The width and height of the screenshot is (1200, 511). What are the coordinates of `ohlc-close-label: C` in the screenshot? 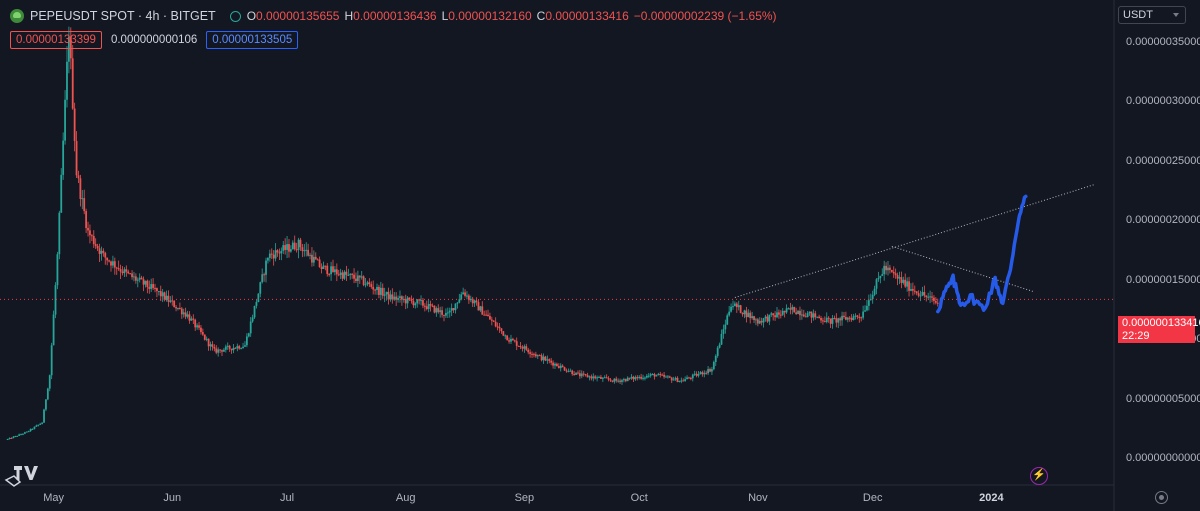 It's located at (541, 16).